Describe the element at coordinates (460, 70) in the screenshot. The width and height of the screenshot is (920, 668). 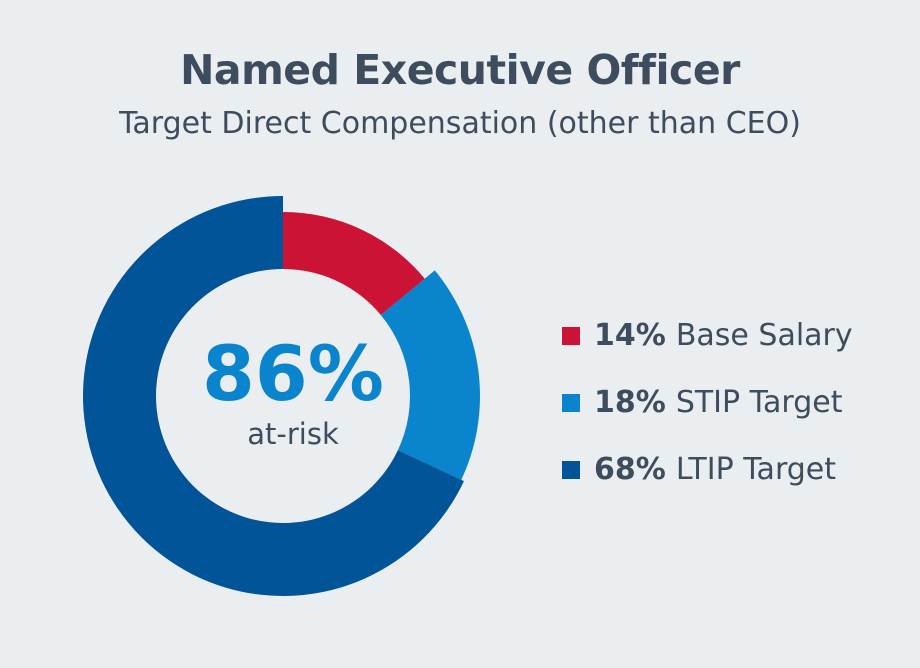
I see `chart-title: Named Executive Officer` at that location.